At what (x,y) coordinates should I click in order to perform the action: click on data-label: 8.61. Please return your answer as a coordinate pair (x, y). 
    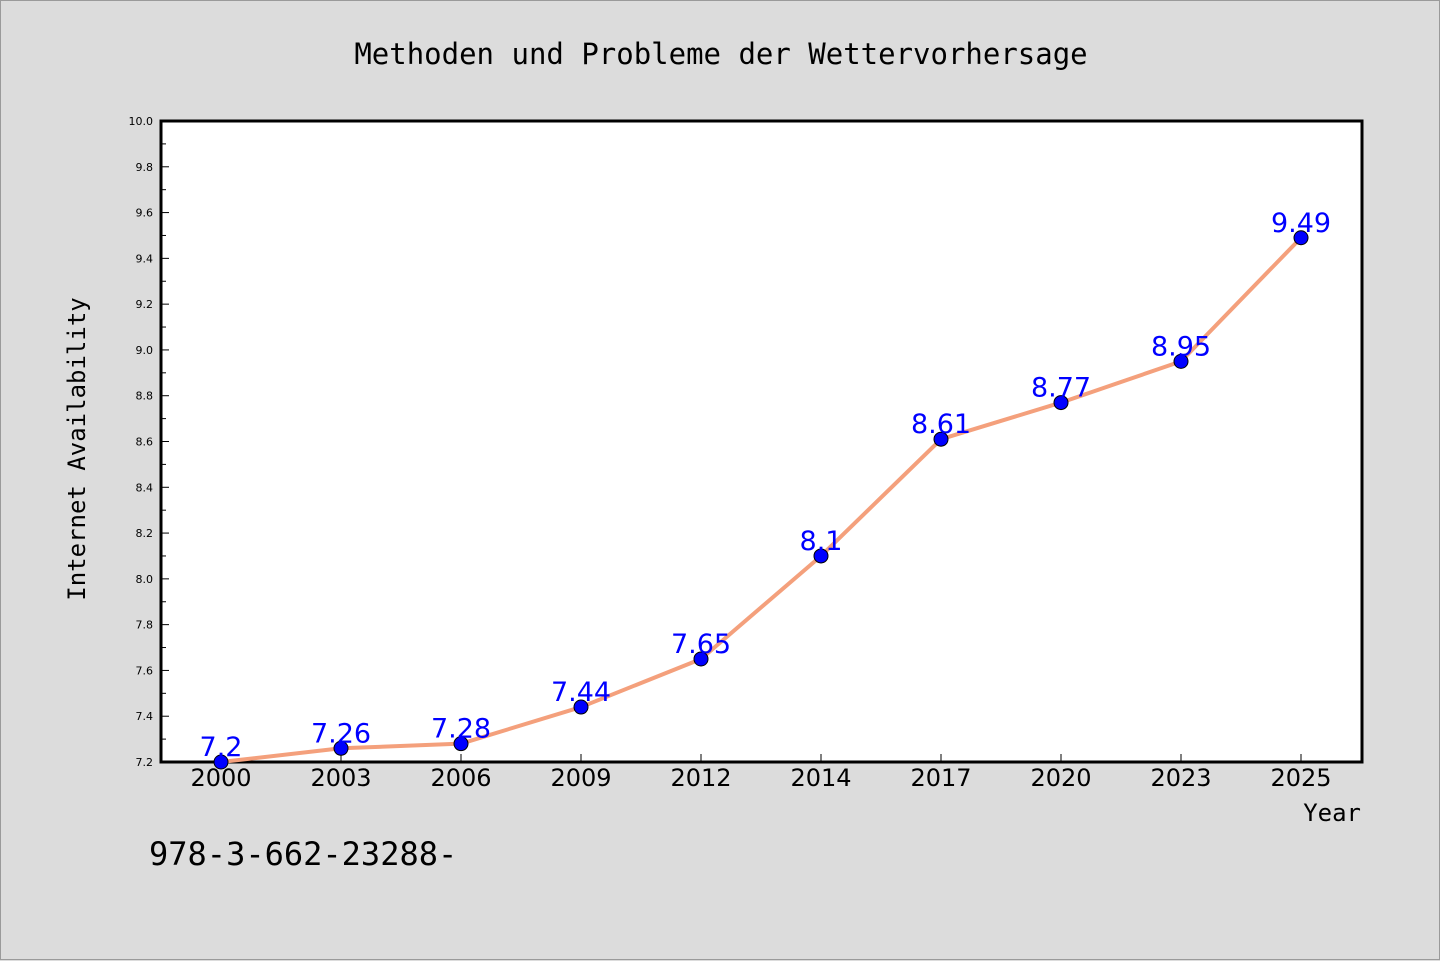
    Looking at the image, I should click on (941, 424).